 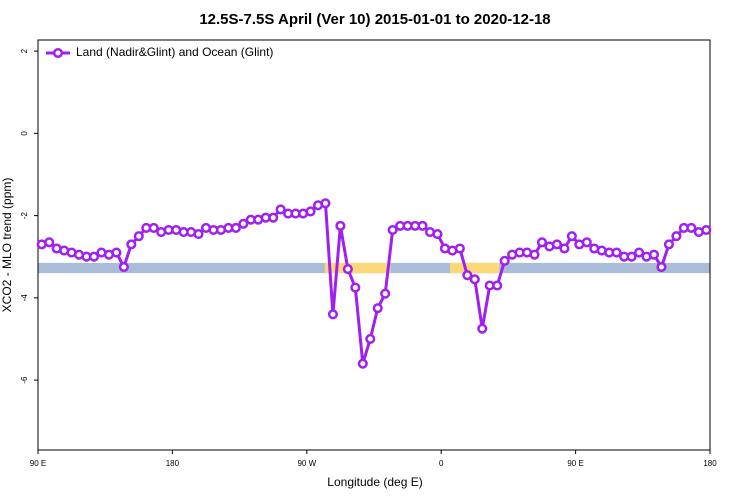 I want to click on x-tick-label: 0, so click(x=441, y=463).